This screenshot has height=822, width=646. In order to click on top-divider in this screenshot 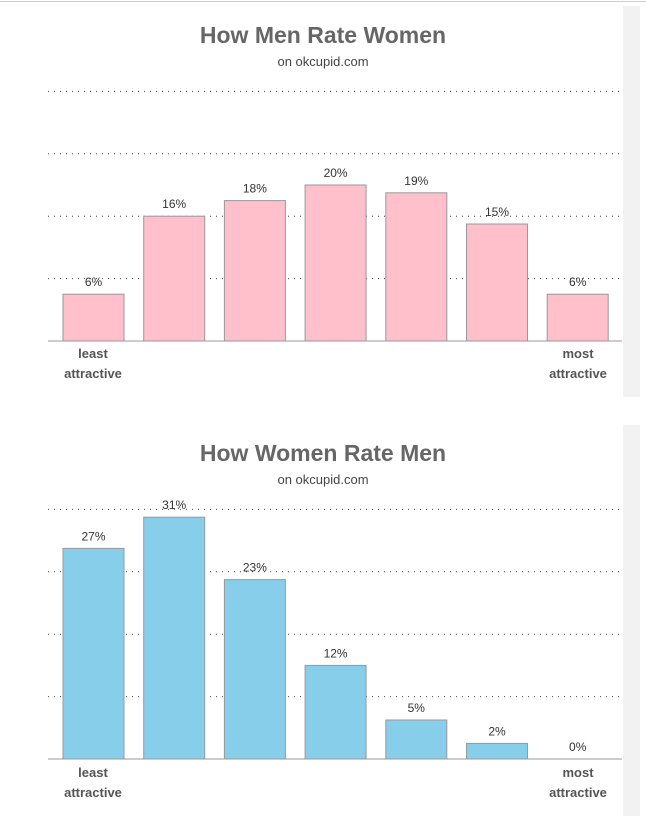, I will do `click(323, 1)`.